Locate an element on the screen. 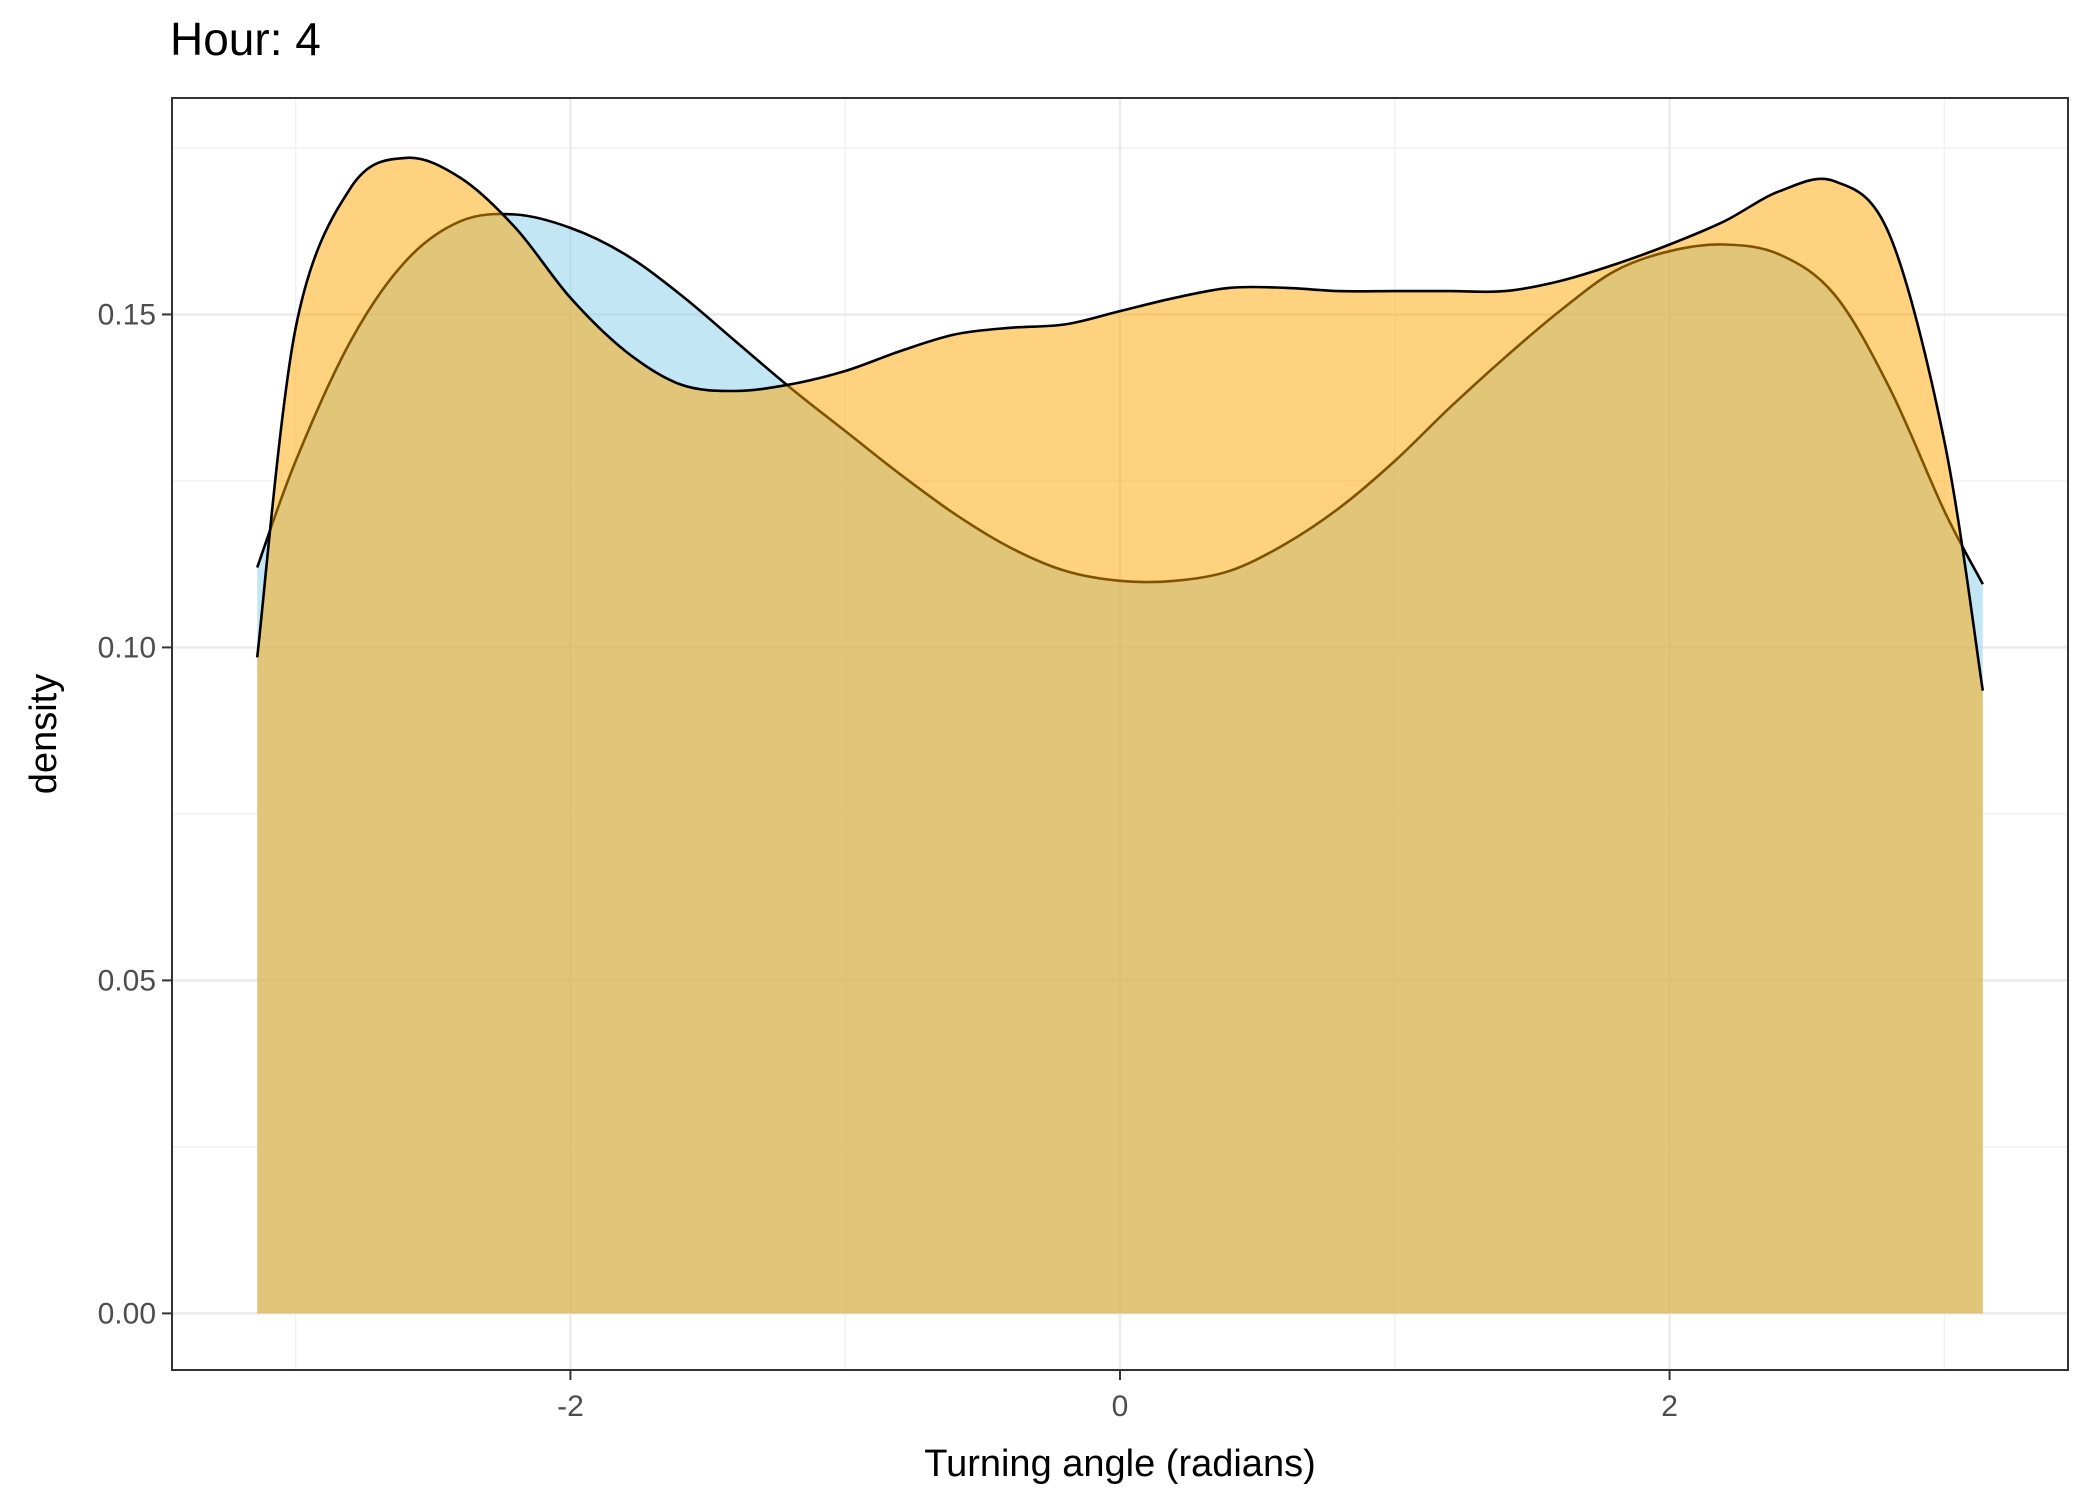 The height and width of the screenshot is (1500, 2100). y-tick-label: 0.00 is located at coordinates (127, 1313).